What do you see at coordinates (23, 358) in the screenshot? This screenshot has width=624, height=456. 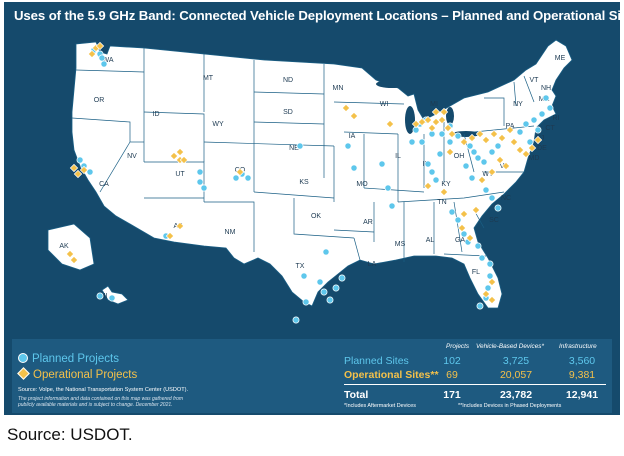 I see `planned-marker-icon` at bounding box center [23, 358].